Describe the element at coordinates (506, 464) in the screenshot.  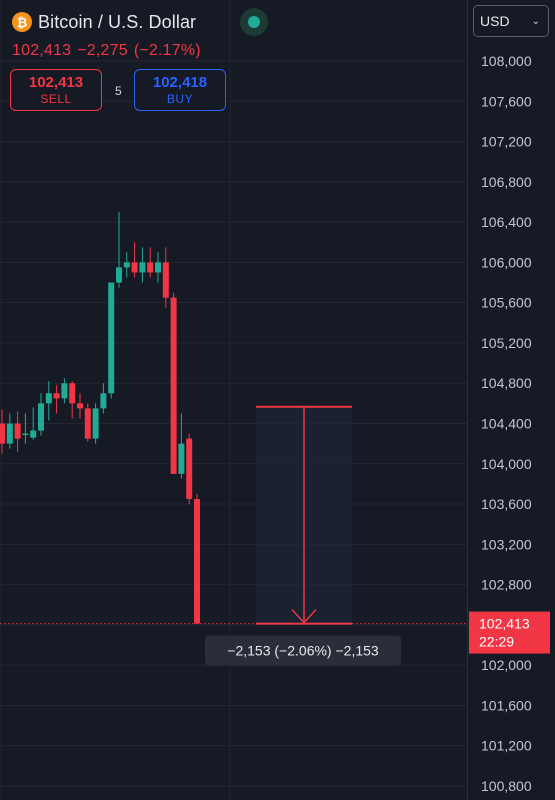
I see `y-tick-label: 104,000` at that location.